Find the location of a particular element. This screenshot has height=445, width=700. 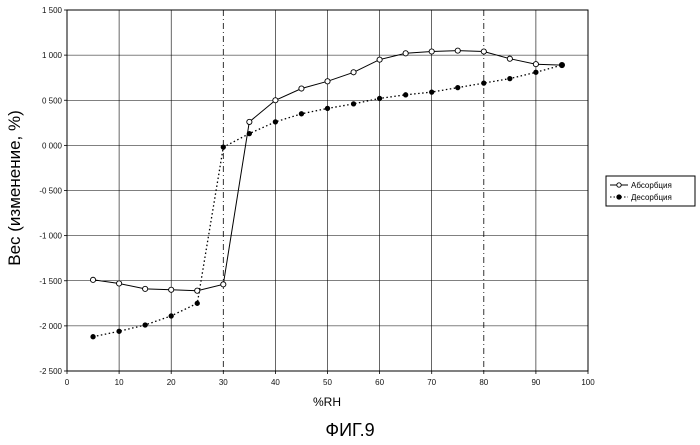

y-tick-label: 1 500 is located at coordinates (52, 10).